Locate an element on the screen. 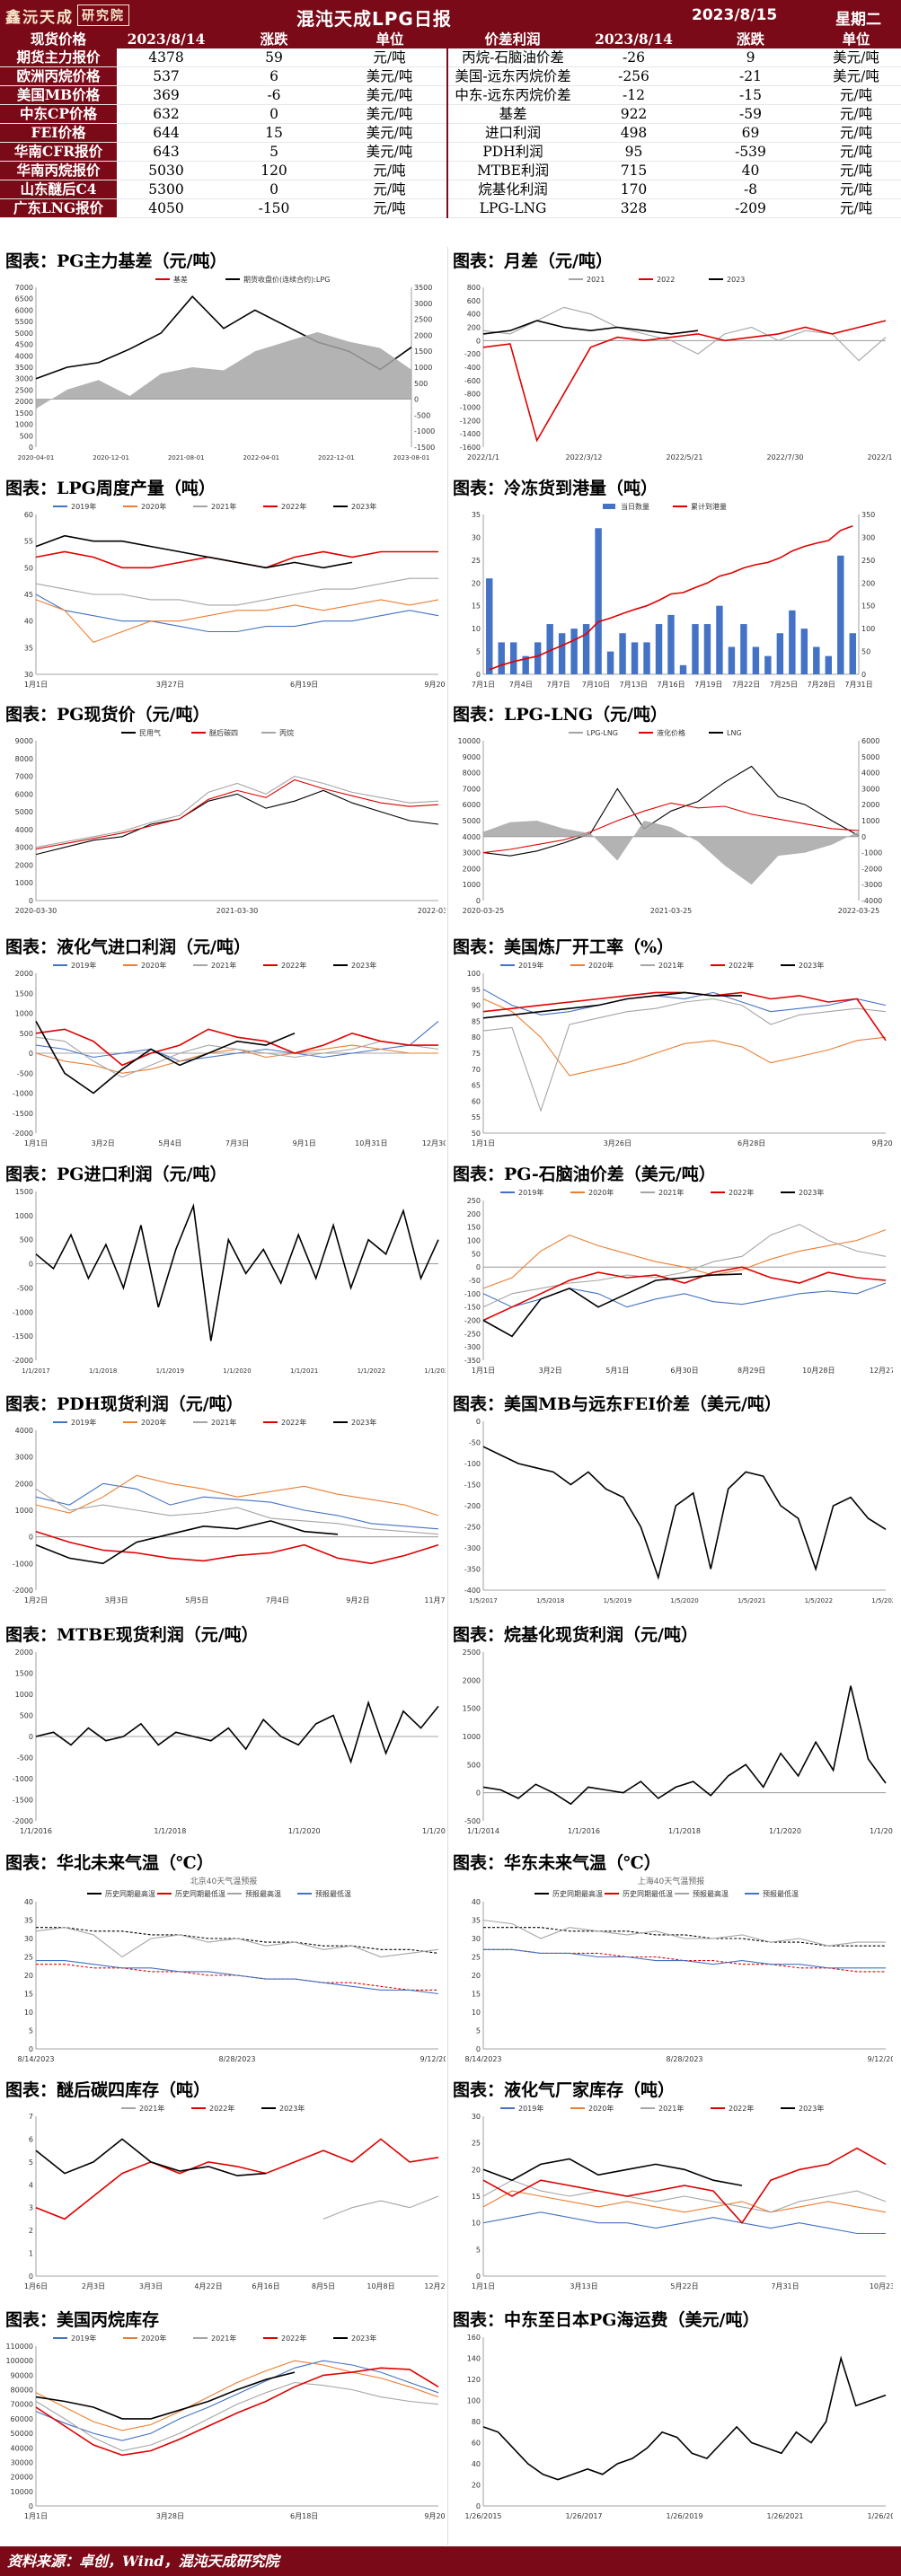  x-tick-label: 7月31日 is located at coordinates (785, 2286).